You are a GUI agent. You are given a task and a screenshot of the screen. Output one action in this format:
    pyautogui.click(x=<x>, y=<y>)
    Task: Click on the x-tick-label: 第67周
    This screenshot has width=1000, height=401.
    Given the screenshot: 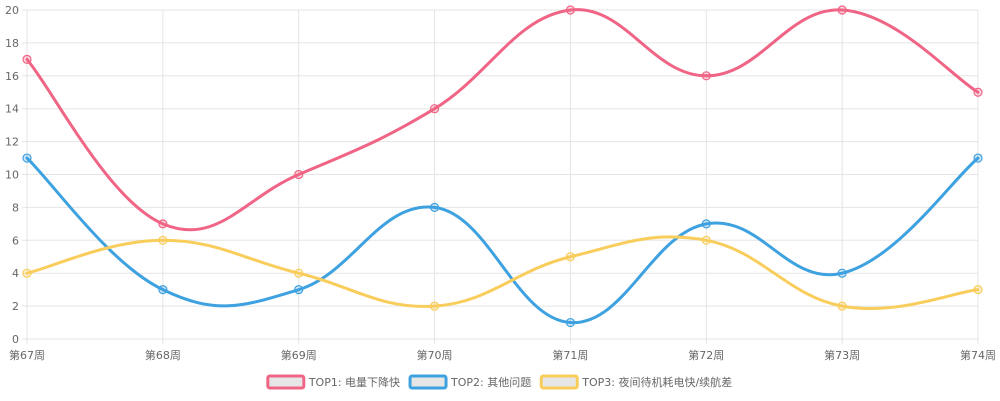 What is the action you would take?
    pyautogui.click(x=27, y=355)
    